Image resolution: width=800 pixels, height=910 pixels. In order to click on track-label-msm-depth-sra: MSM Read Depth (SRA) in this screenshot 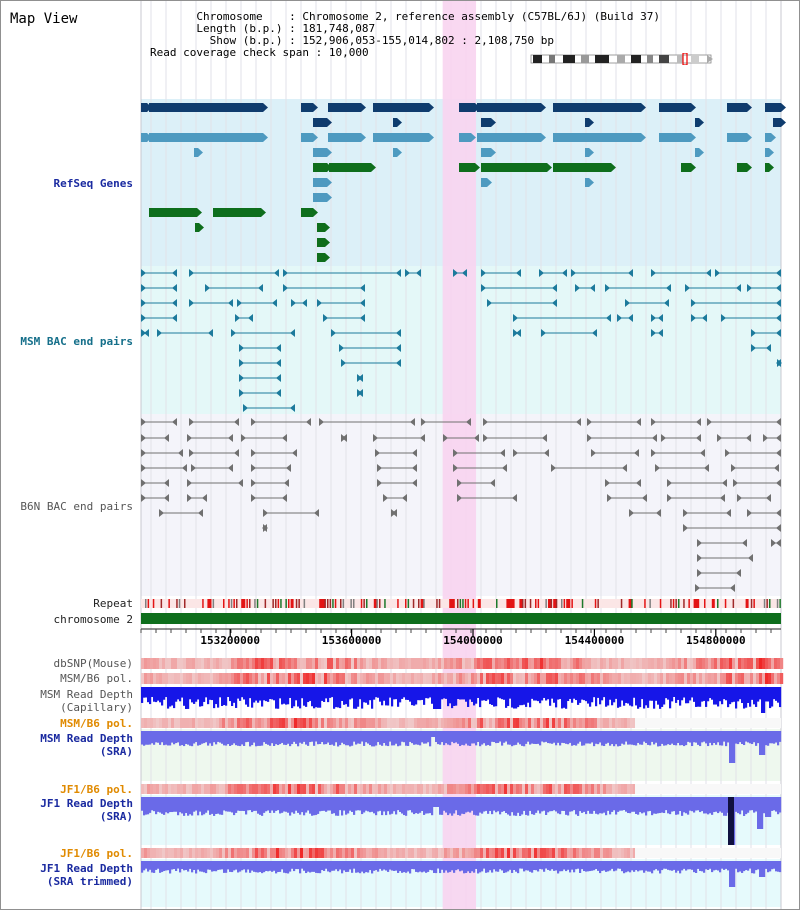, I will do `click(86, 745)`.